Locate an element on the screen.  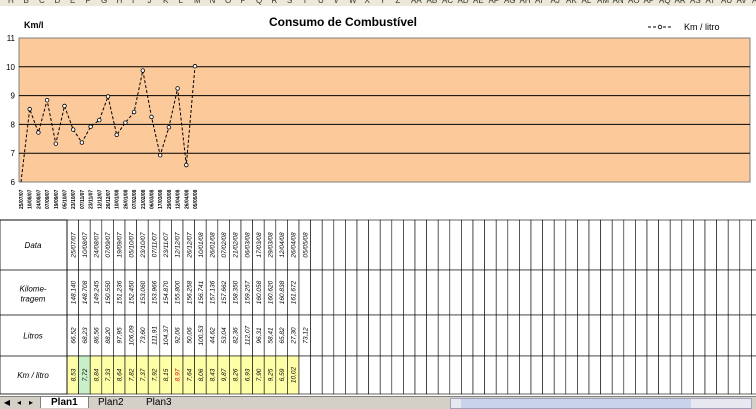
column-letter: K is located at coordinates (166, 2).